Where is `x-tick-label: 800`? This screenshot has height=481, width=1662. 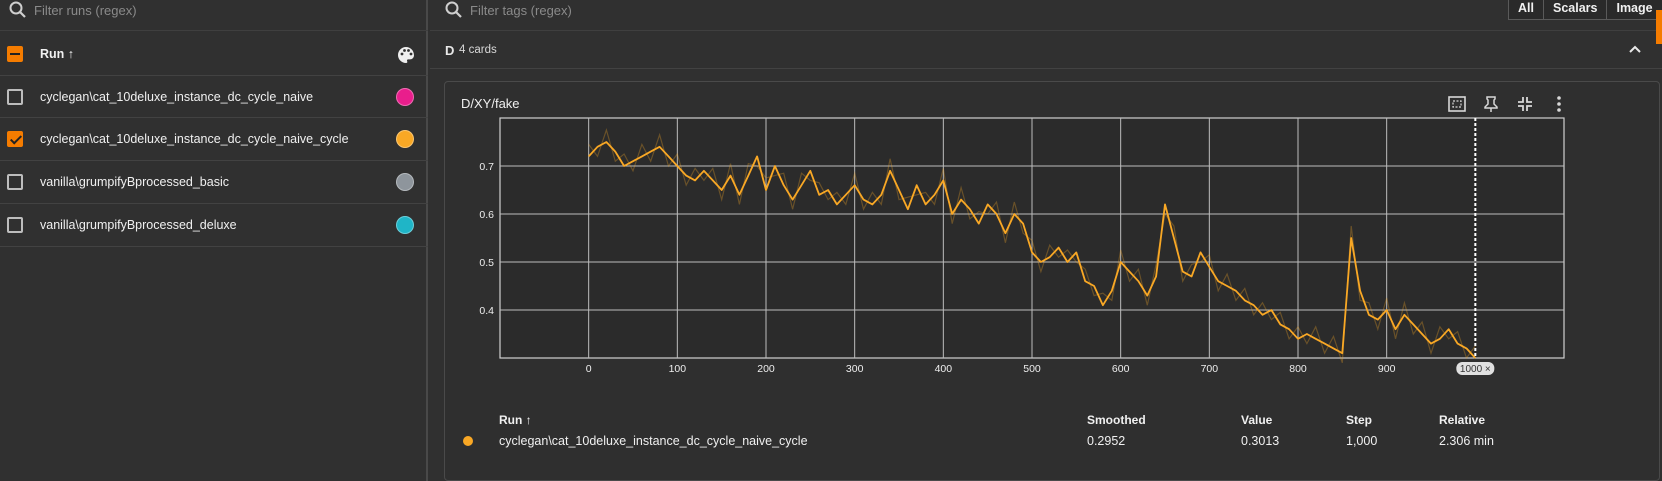 x-tick-label: 800 is located at coordinates (1298, 369).